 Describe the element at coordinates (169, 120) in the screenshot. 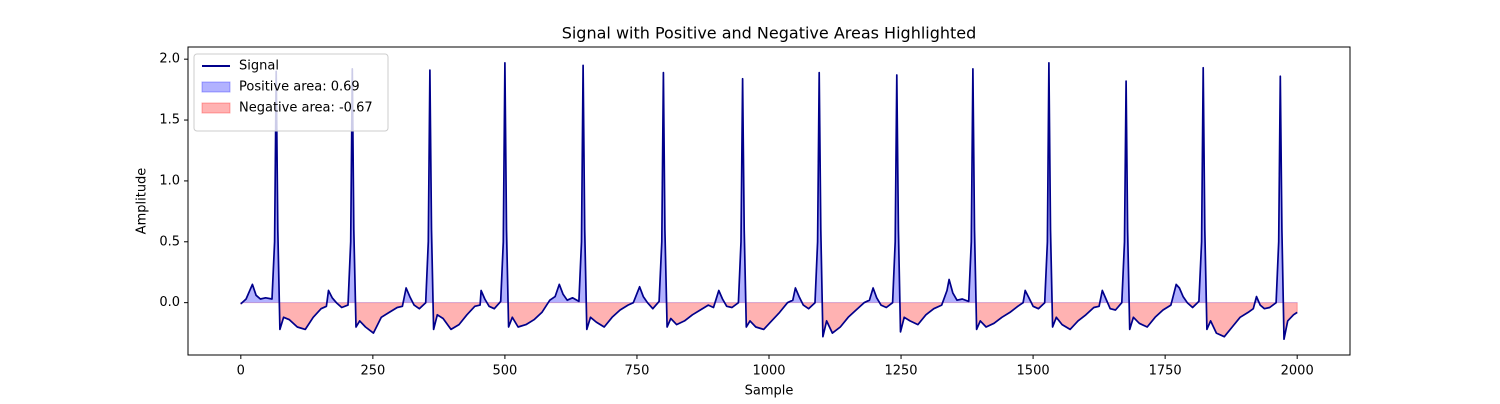

I see `y-tick-label: 1.5` at that location.